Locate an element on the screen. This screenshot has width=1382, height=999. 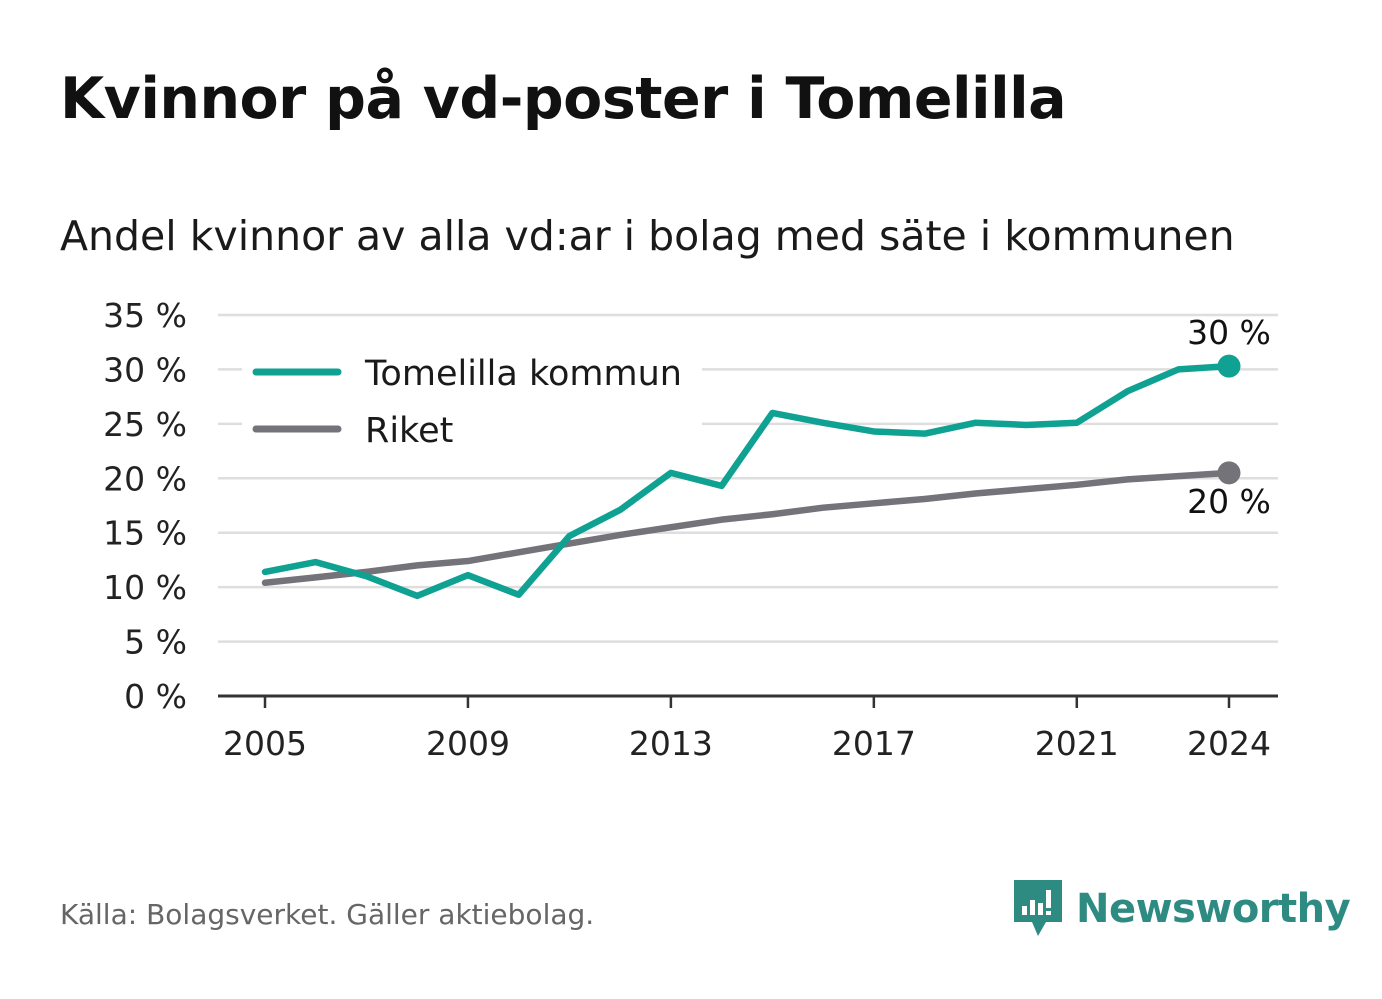
x-tick-label-5: 2024 is located at coordinates (1229, 743).